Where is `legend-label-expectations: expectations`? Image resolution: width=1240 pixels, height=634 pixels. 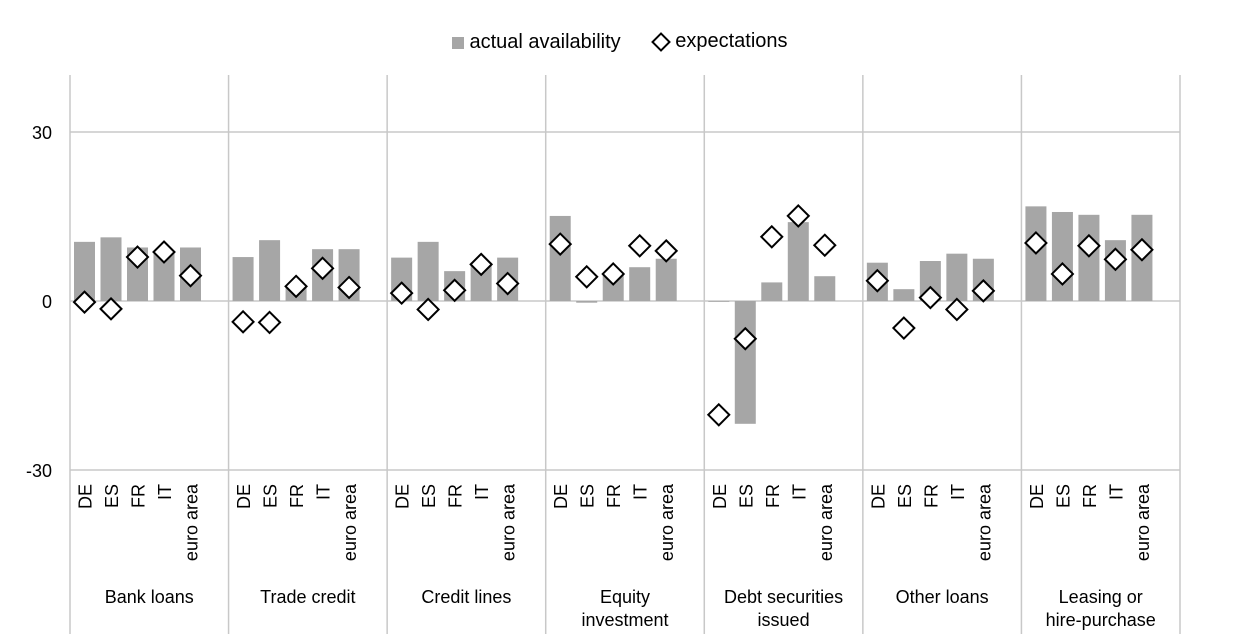 legend-label-expectations: expectations is located at coordinates (731, 41).